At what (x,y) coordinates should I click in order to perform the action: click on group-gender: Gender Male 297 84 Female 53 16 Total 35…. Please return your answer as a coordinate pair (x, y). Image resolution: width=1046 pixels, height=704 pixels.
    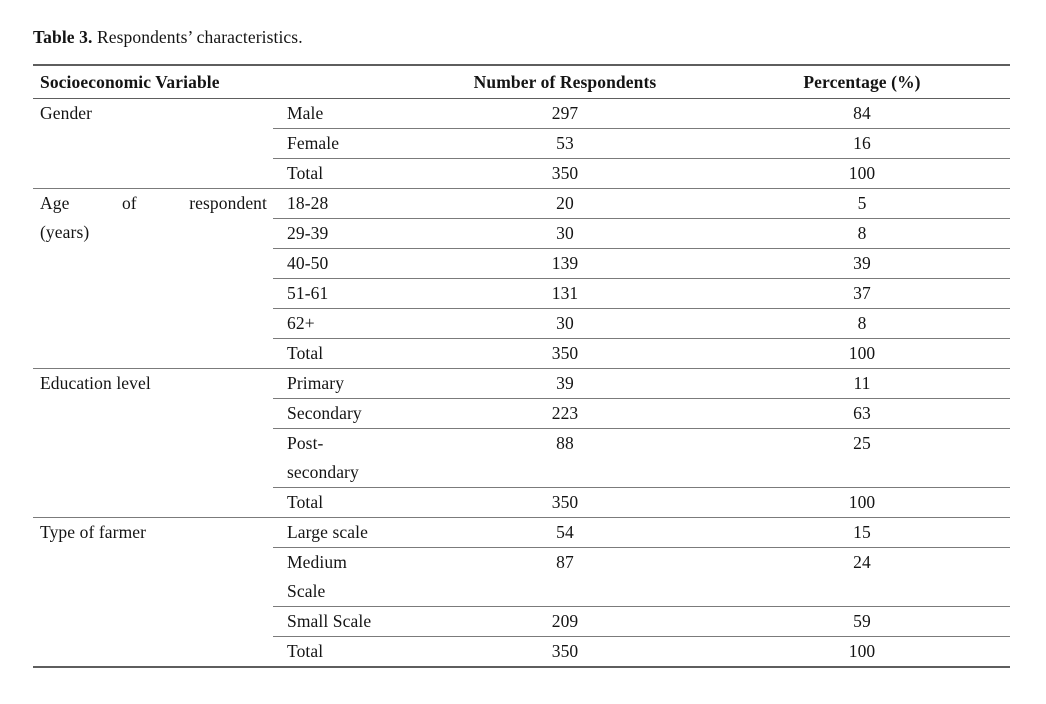
    Looking at the image, I should click on (521, 143).